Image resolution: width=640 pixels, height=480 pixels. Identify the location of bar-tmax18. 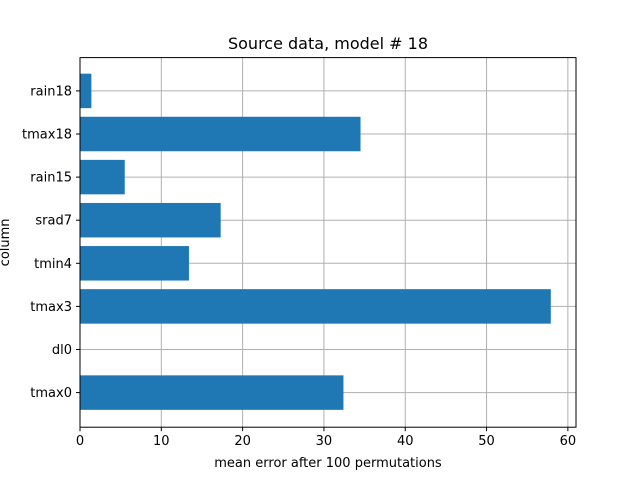
(220, 134).